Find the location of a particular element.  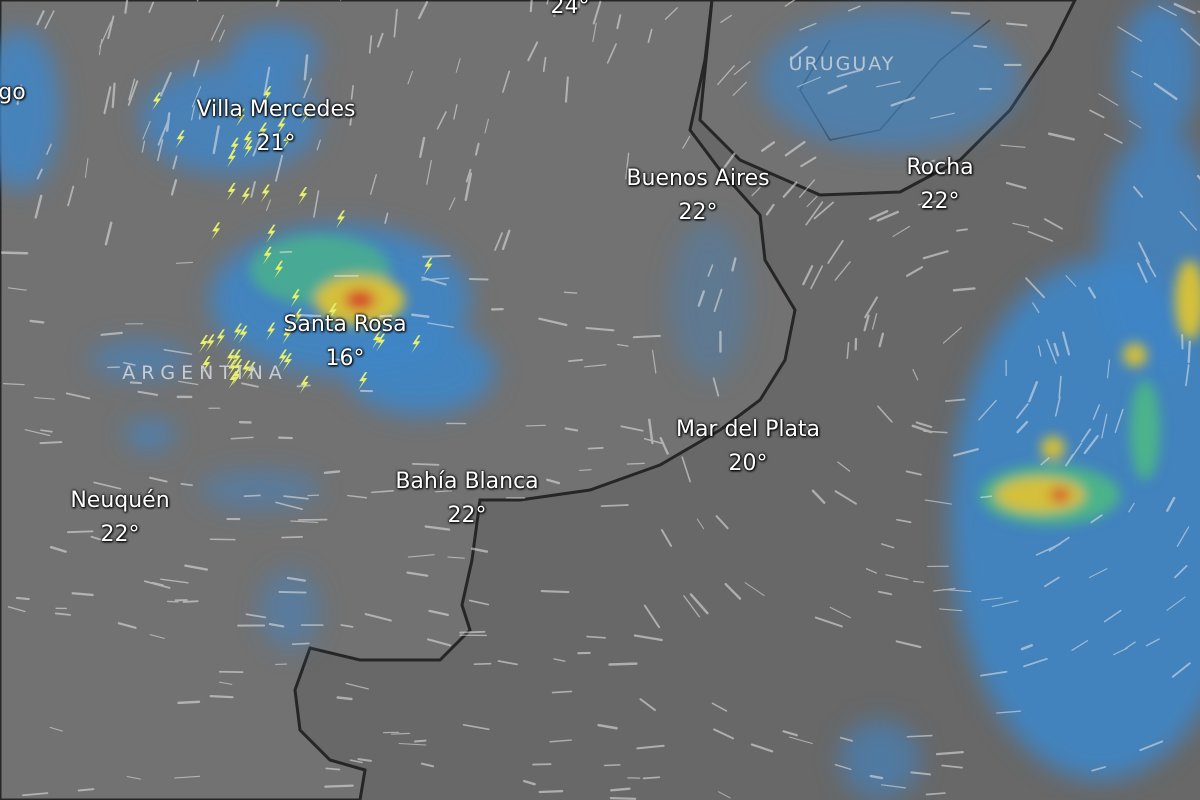

city-label-neuquen: Neuquén 22° is located at coordinates (119, 518).